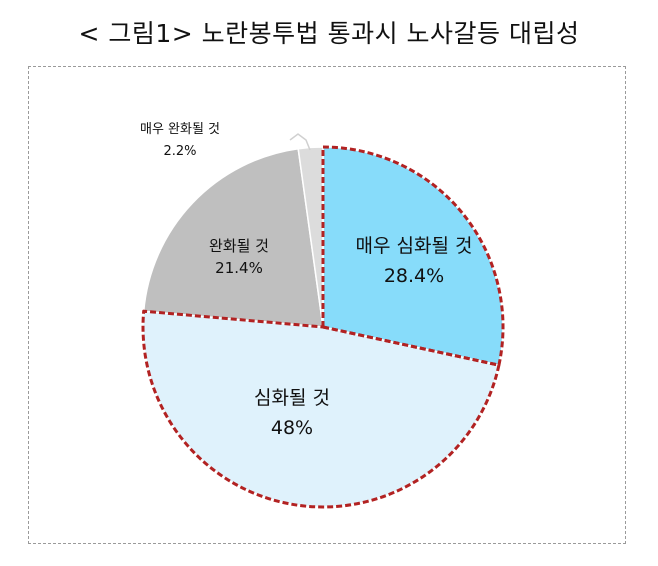 The image size is (658, 566). I want to click on leader-line, so click(300, 142).